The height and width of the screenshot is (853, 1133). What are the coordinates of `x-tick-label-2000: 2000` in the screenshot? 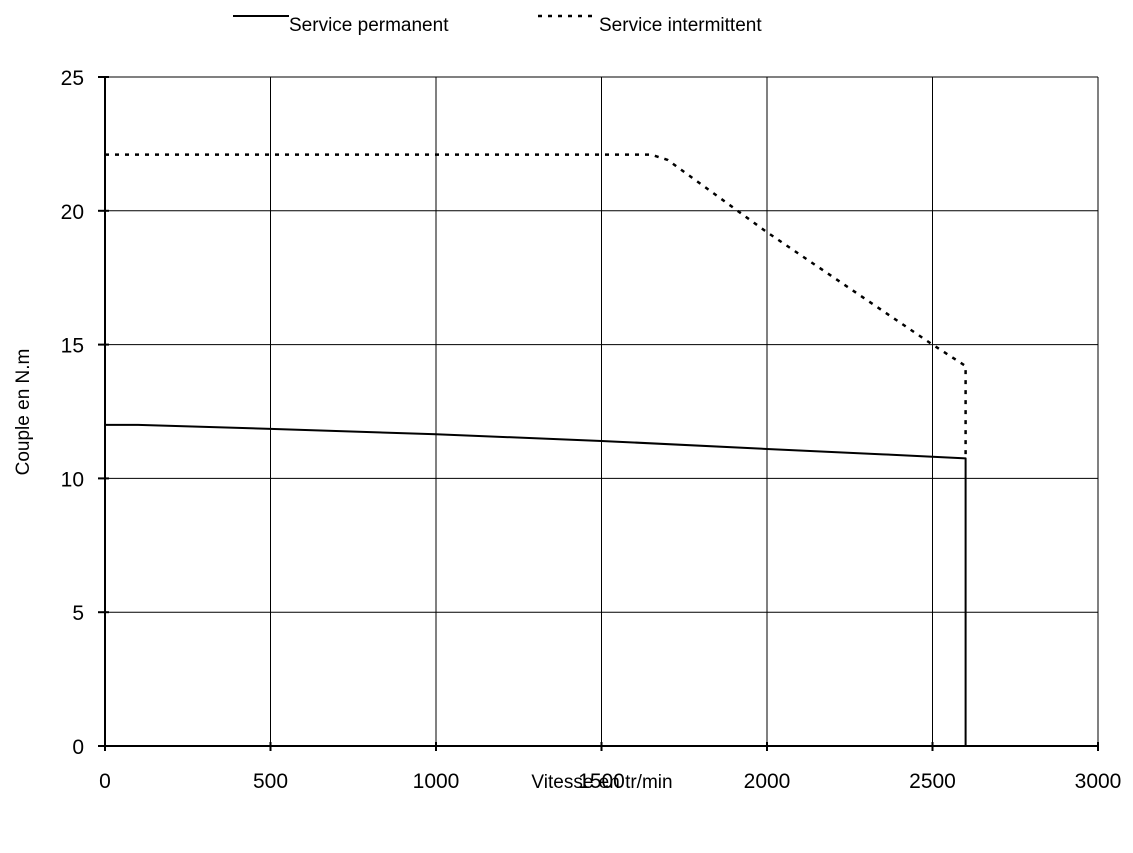 It's located at (767, 781).